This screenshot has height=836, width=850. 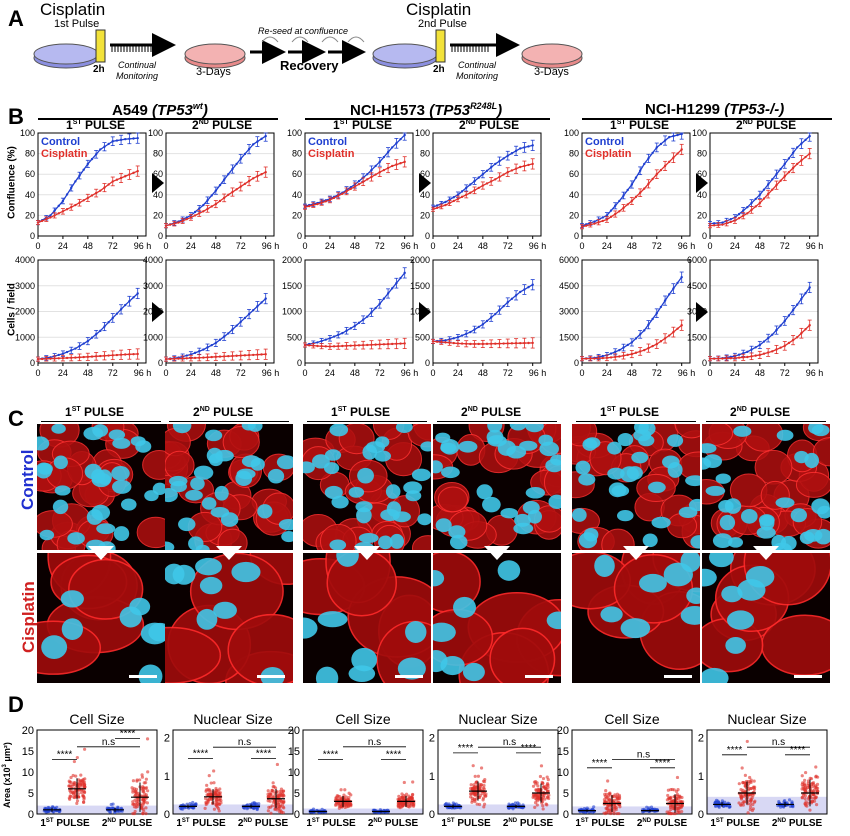 What do you see at coordinates (160, 110) in the screenshot?
I see `cell-line-title-a549: A549 (TP53wt)` at bounding box center [160, 110].